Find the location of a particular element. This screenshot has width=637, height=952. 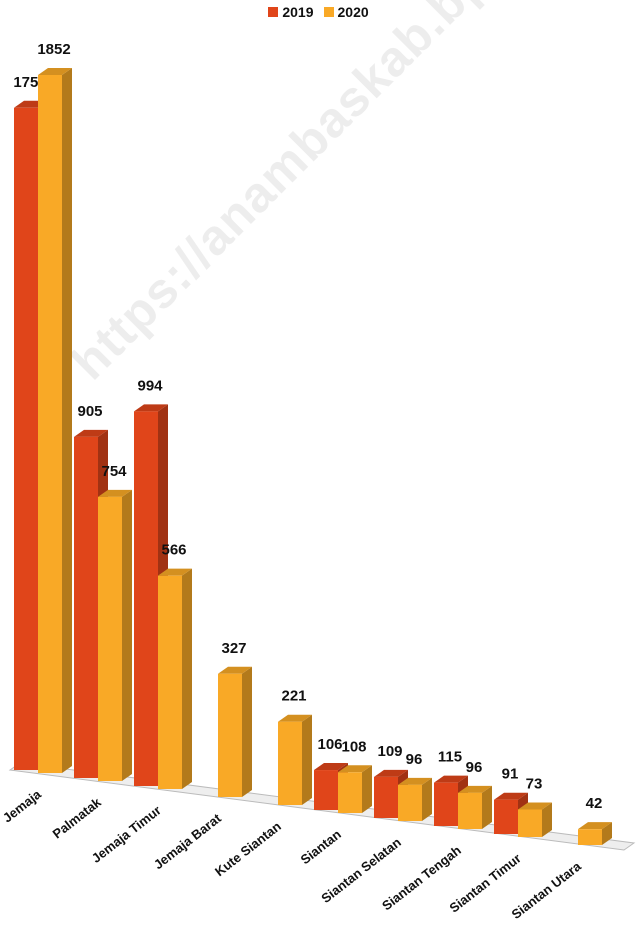

data-label-2020-7: 96 is located at coordinates (474, 767).